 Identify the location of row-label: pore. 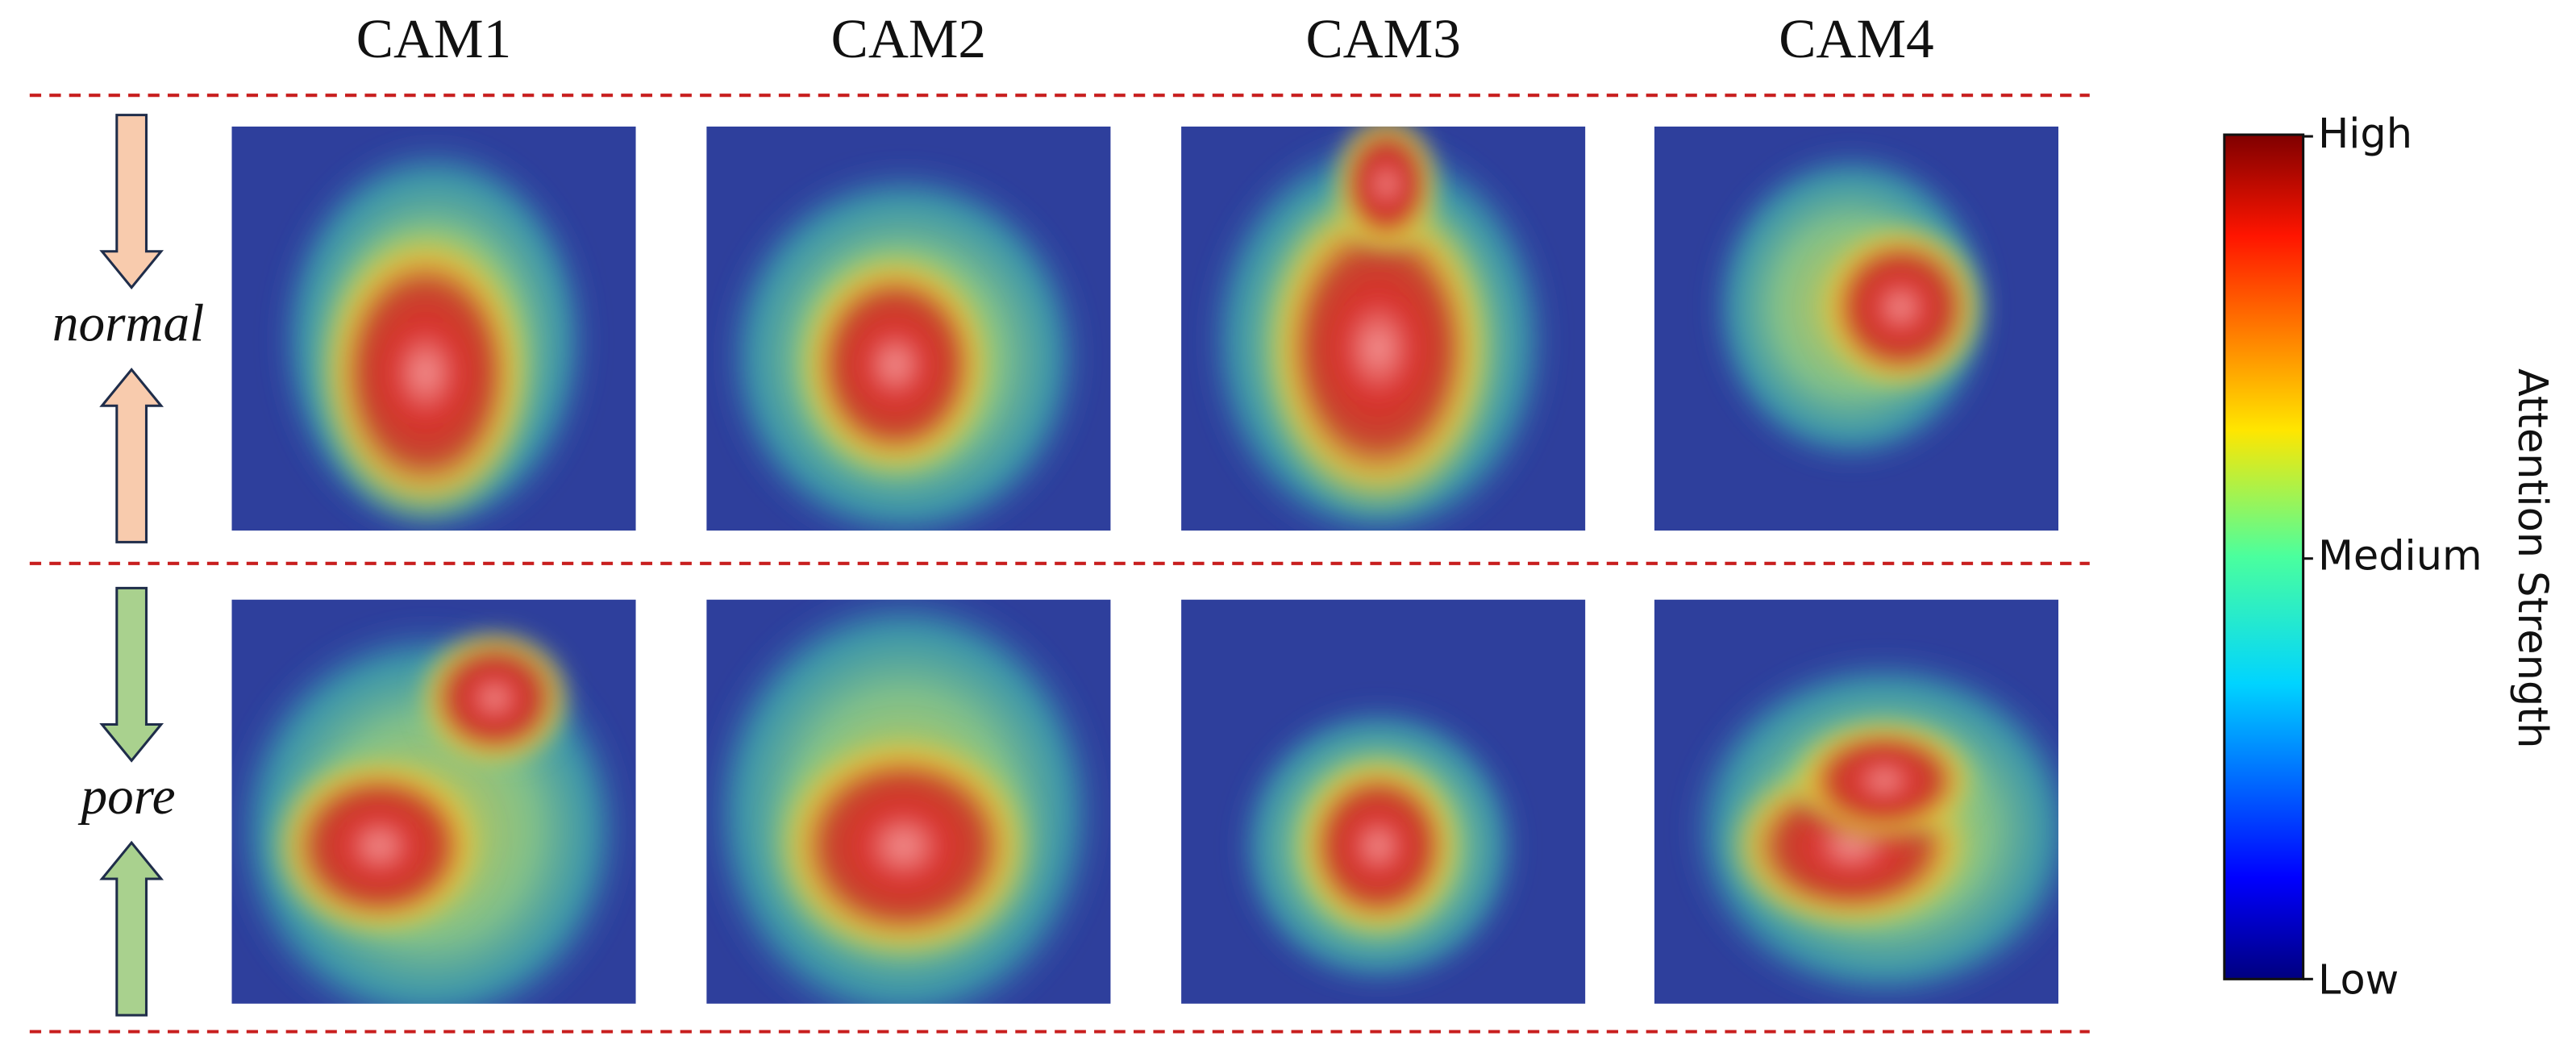
(127, 797).